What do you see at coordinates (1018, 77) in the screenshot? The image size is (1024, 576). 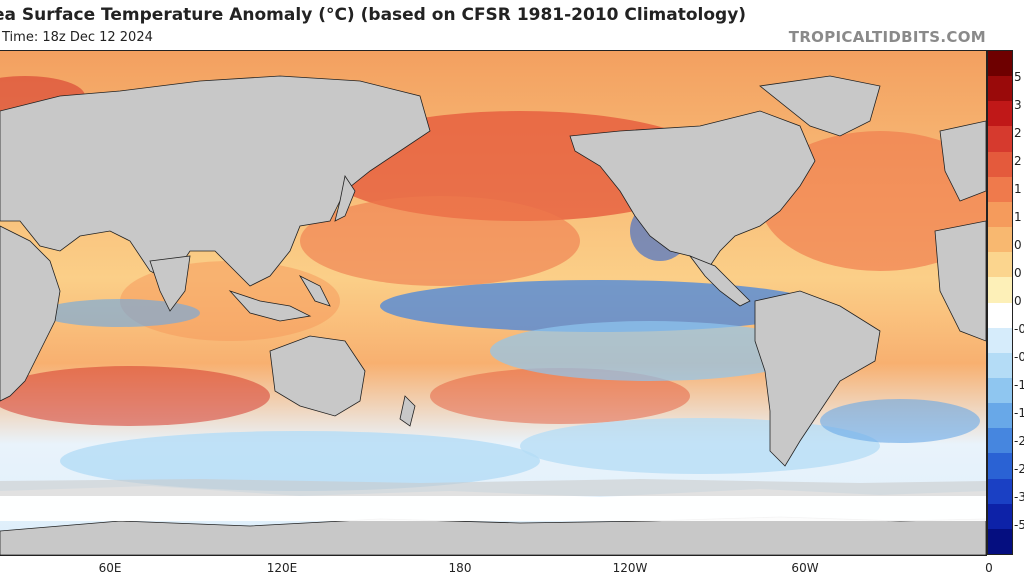 I see `color-scale-label: 5` at bounding box center [1018, 77].